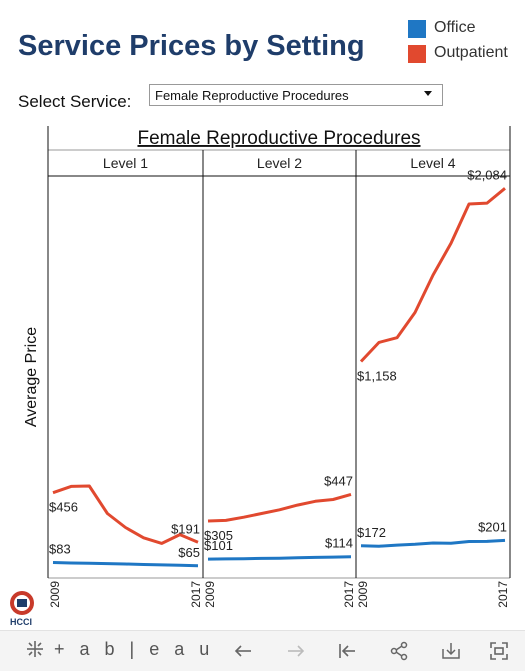 The image size is (525, 671). I want to click on legend-swatch-outpatient, so click(417, 54).